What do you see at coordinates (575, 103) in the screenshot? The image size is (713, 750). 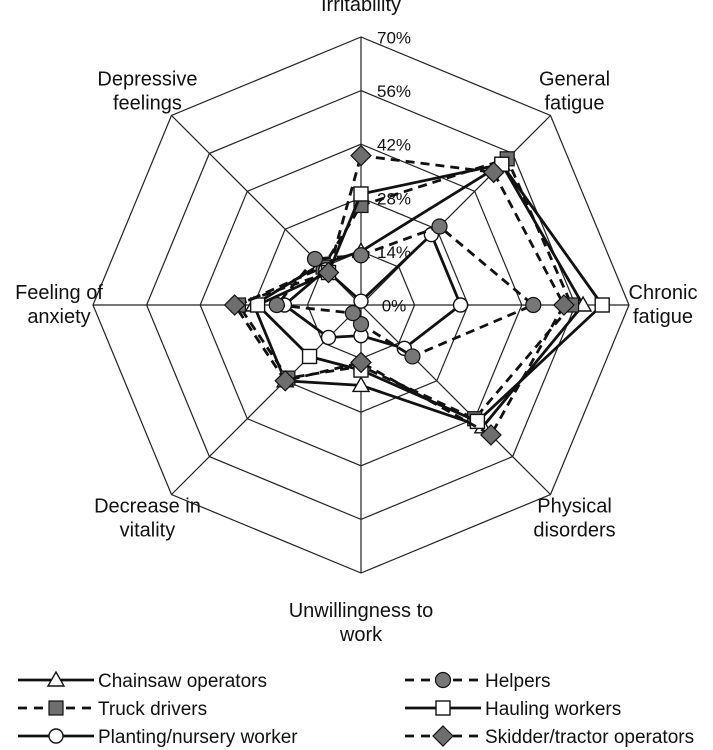 I see `axis-label-1-1: fatigue` at bounding box center [575, 103].